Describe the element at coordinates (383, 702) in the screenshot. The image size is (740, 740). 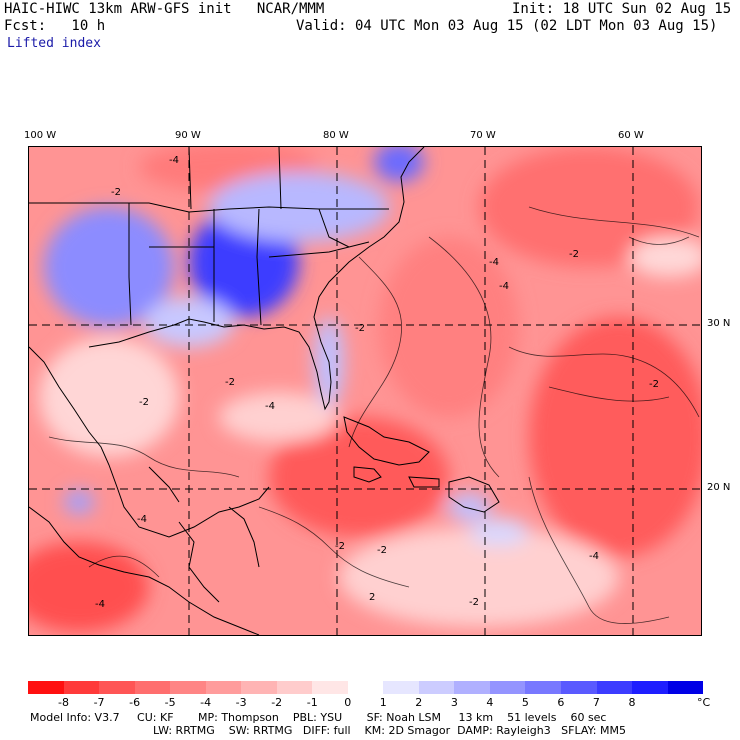
I see `colorbar-tick-label: 1` at that location.